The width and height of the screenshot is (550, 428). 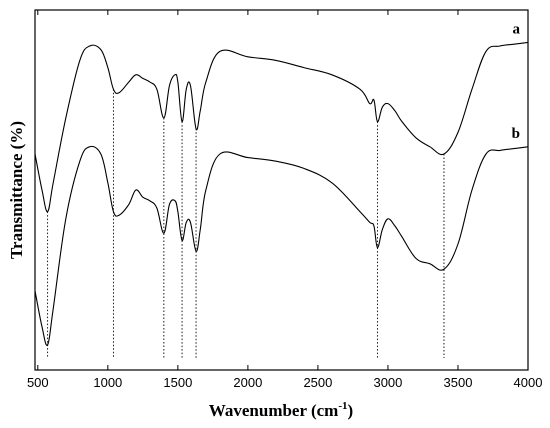 I want to click on series-label-a: a, so click(x=517, y=29).